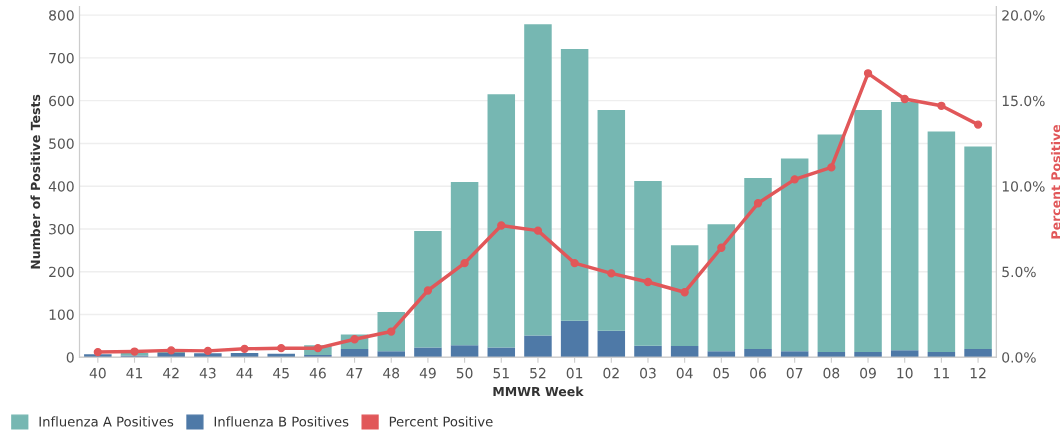  Describe the element at coordinates (758, 373) in the screenshot. I see `x-tick-label: 06` at that location.